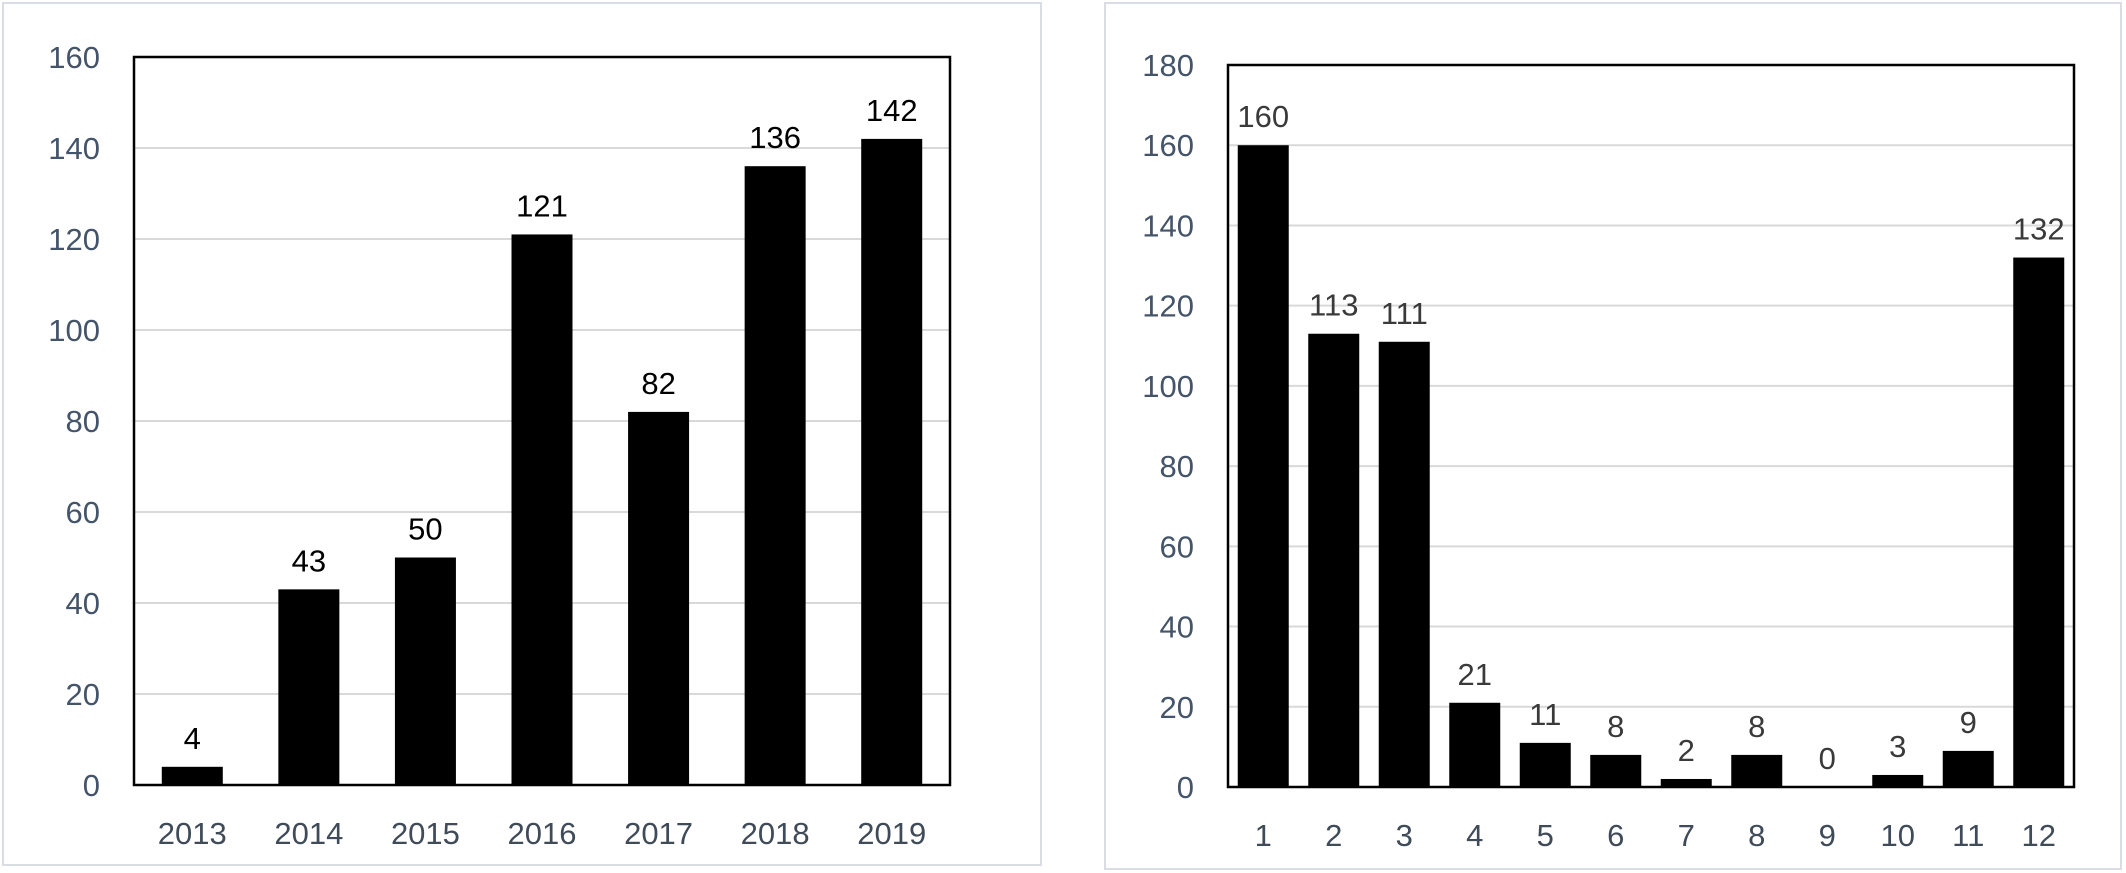  I want to click on x-tick-label: 10, so click(1898, 835).